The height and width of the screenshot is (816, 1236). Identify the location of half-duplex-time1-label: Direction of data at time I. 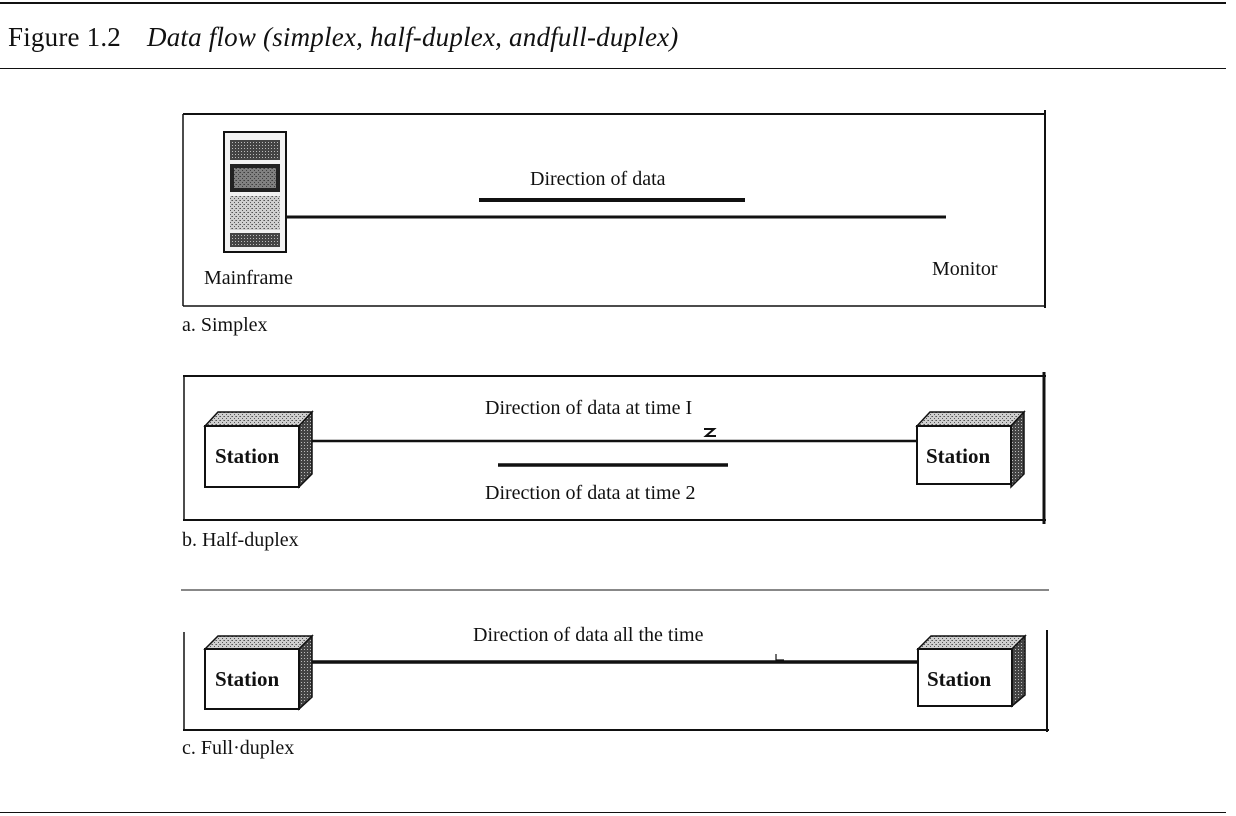
(589, 408).